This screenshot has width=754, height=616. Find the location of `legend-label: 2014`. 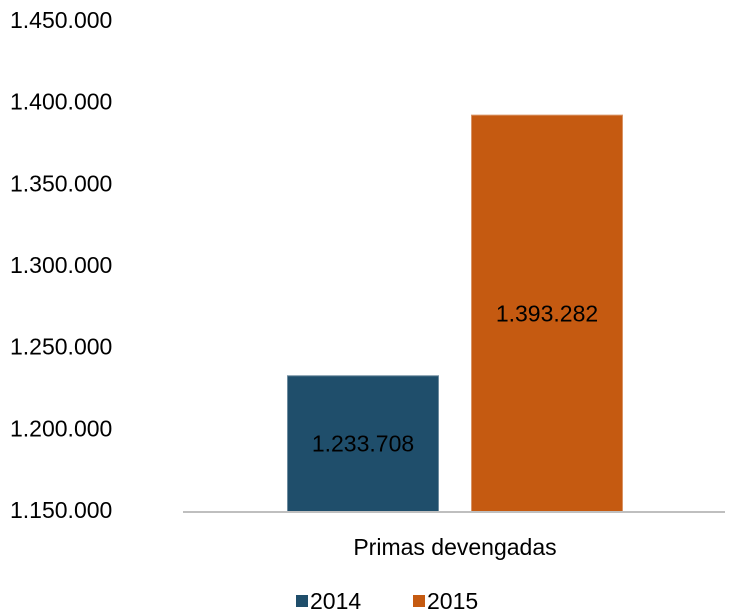

legend-label: 2014 is located at coordinates (335, 601).